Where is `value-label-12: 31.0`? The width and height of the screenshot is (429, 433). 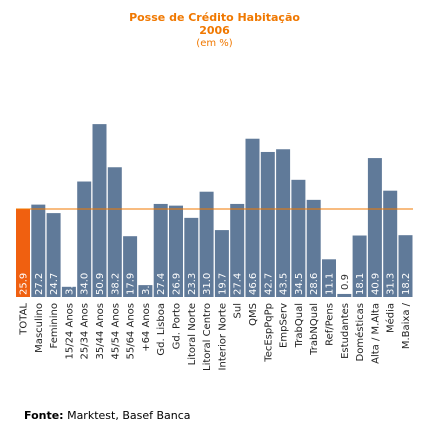
value-label-12: 31.0 is located at coordinates (207, 284).